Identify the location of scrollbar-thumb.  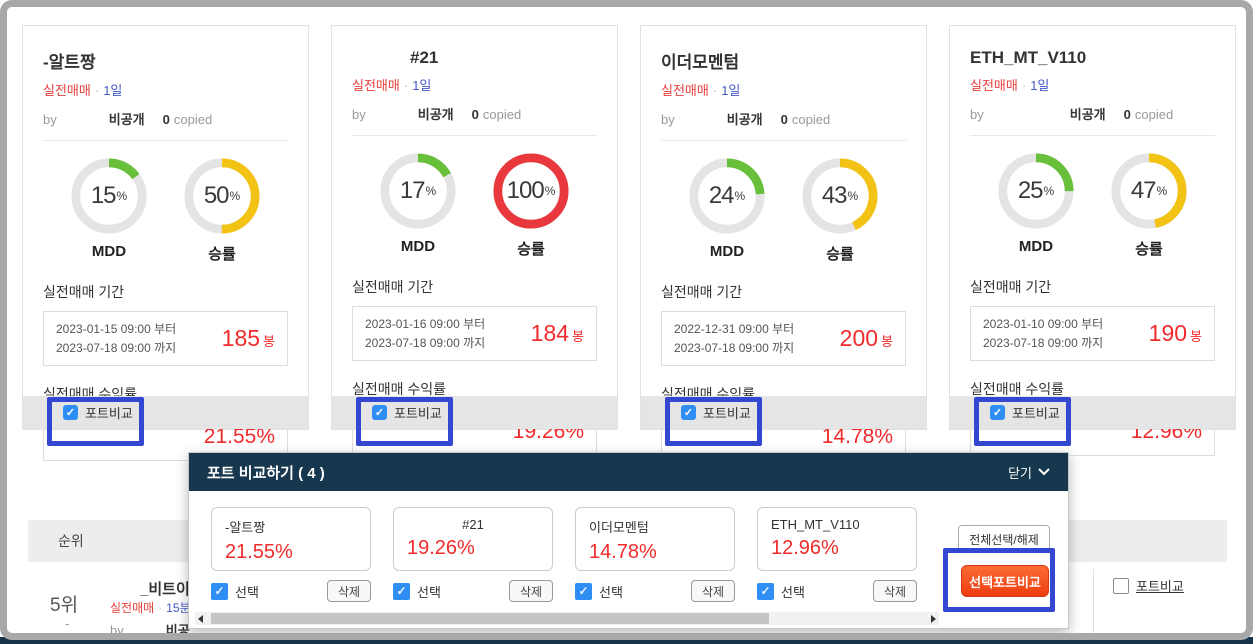
(490, 618).